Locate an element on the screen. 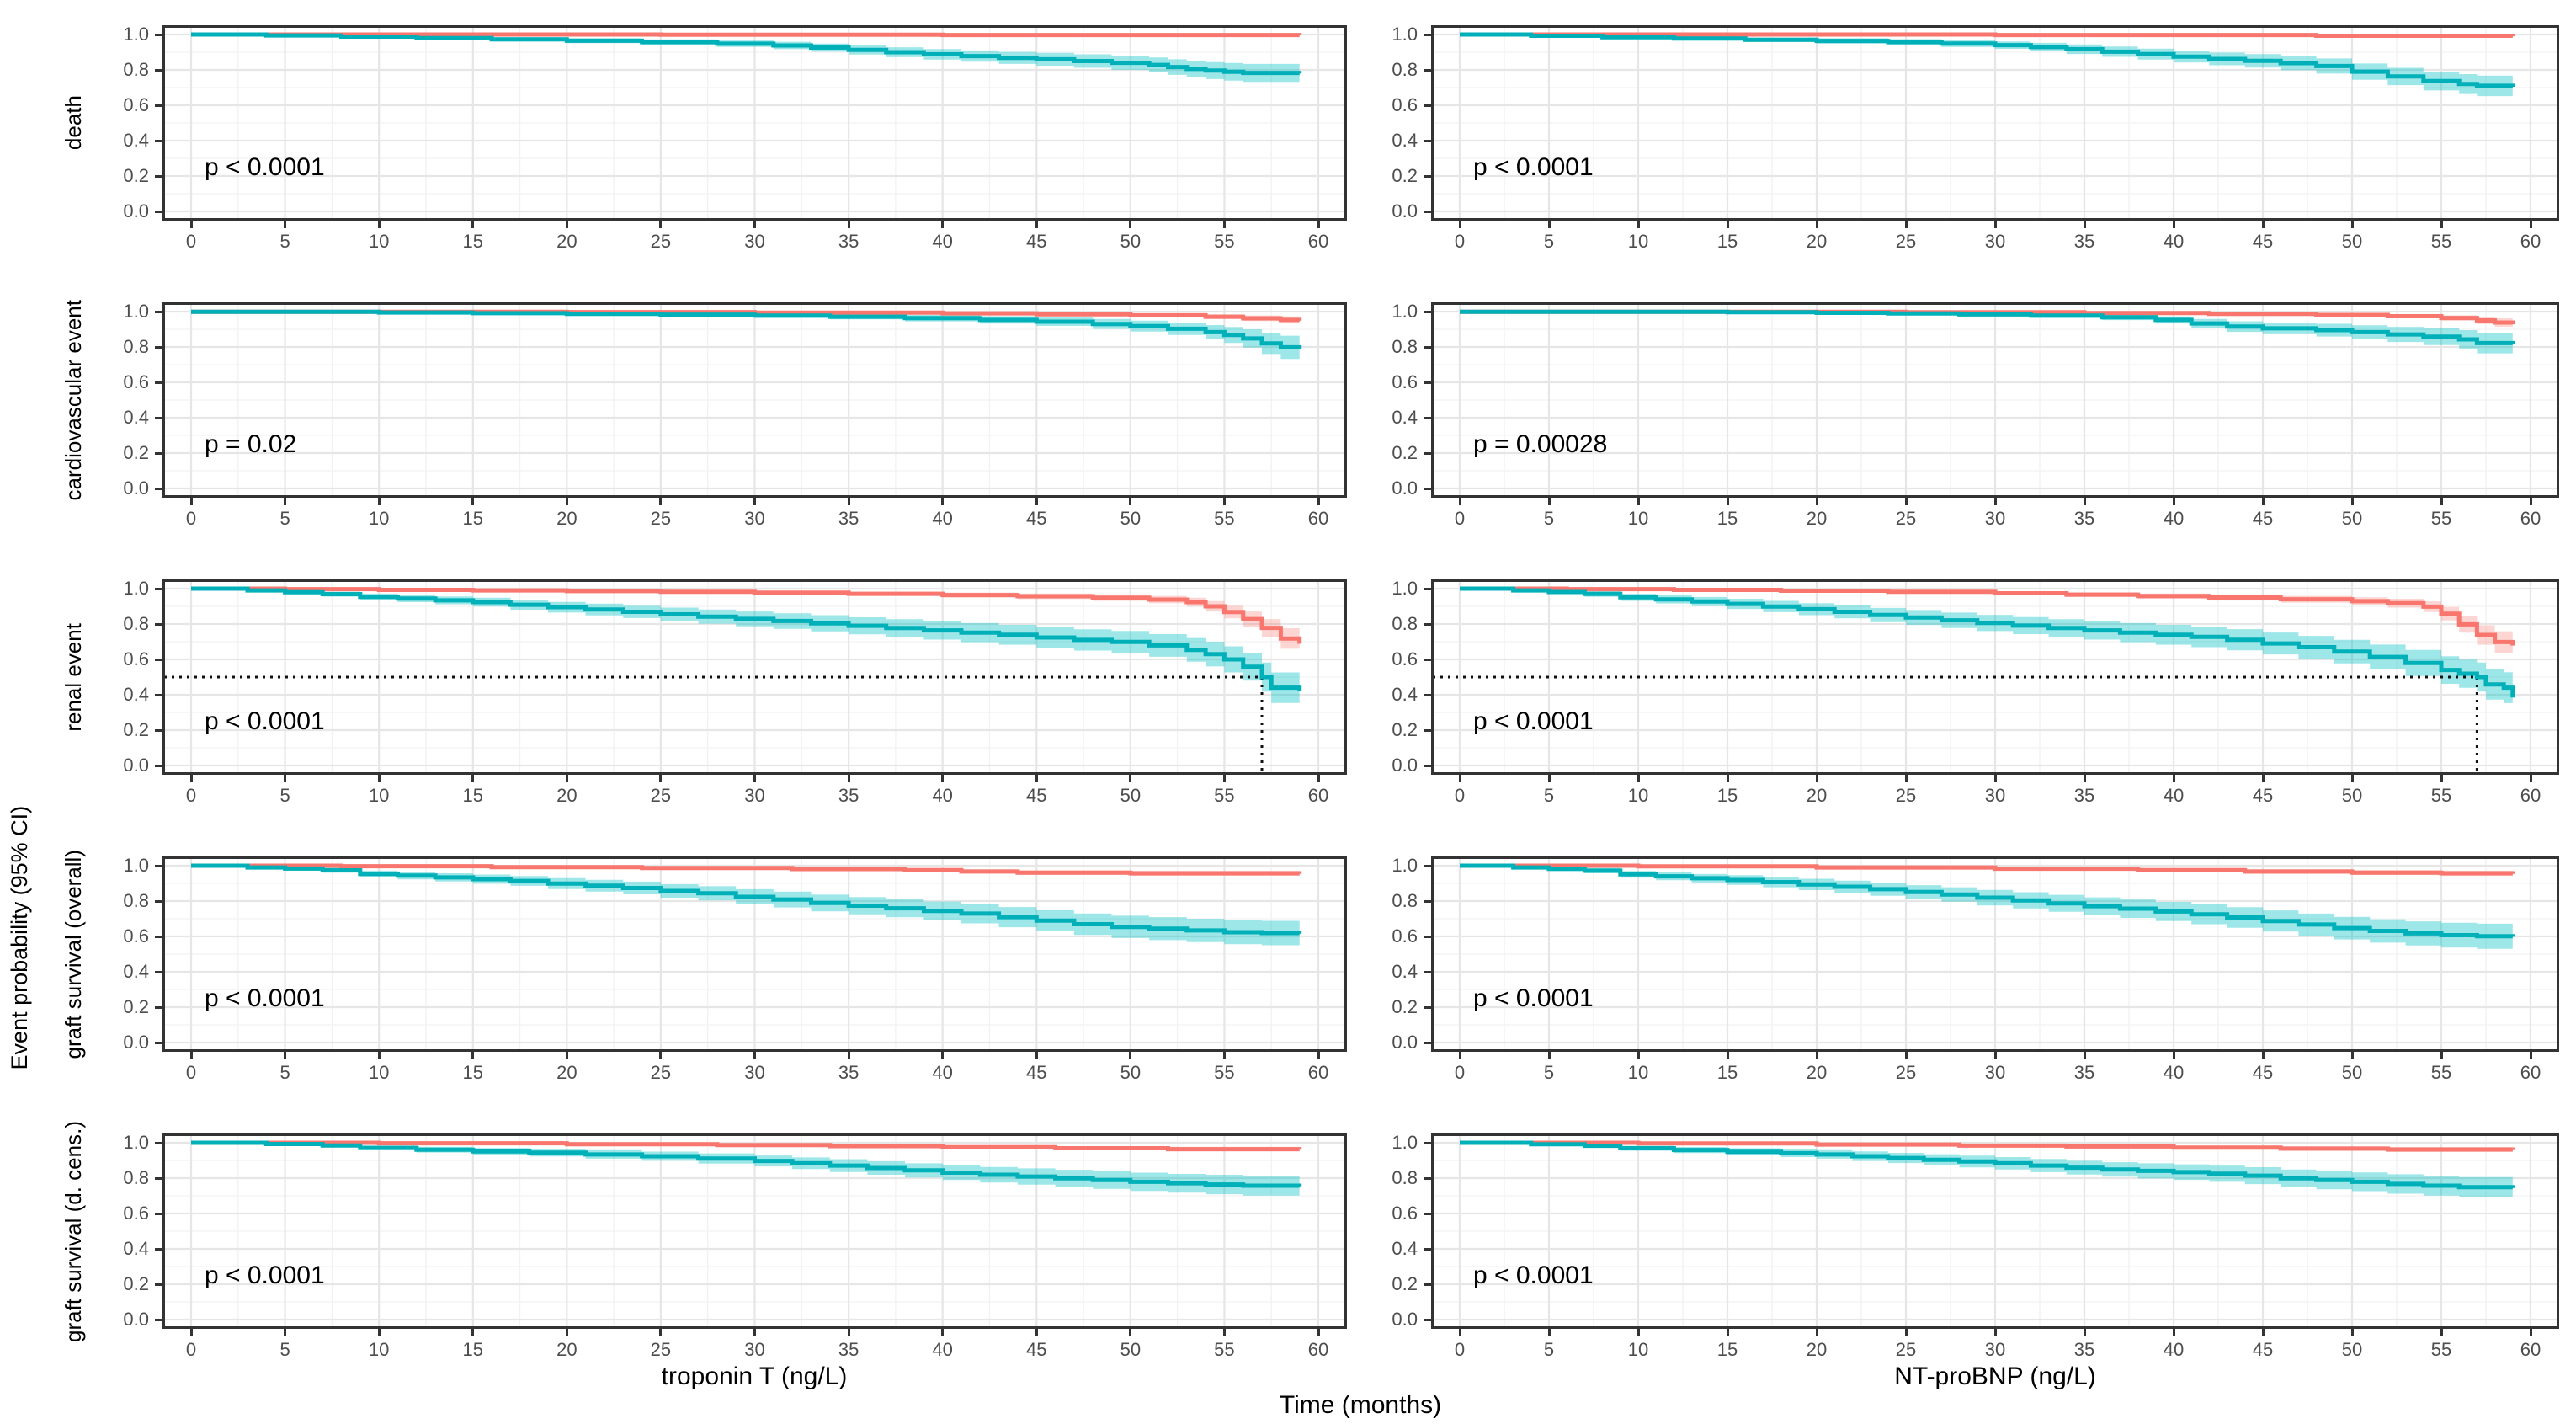 The height and width of the screenshot is (1424, 2576). y-tick-label: 1.0 is located at coordinates (1405, 34).